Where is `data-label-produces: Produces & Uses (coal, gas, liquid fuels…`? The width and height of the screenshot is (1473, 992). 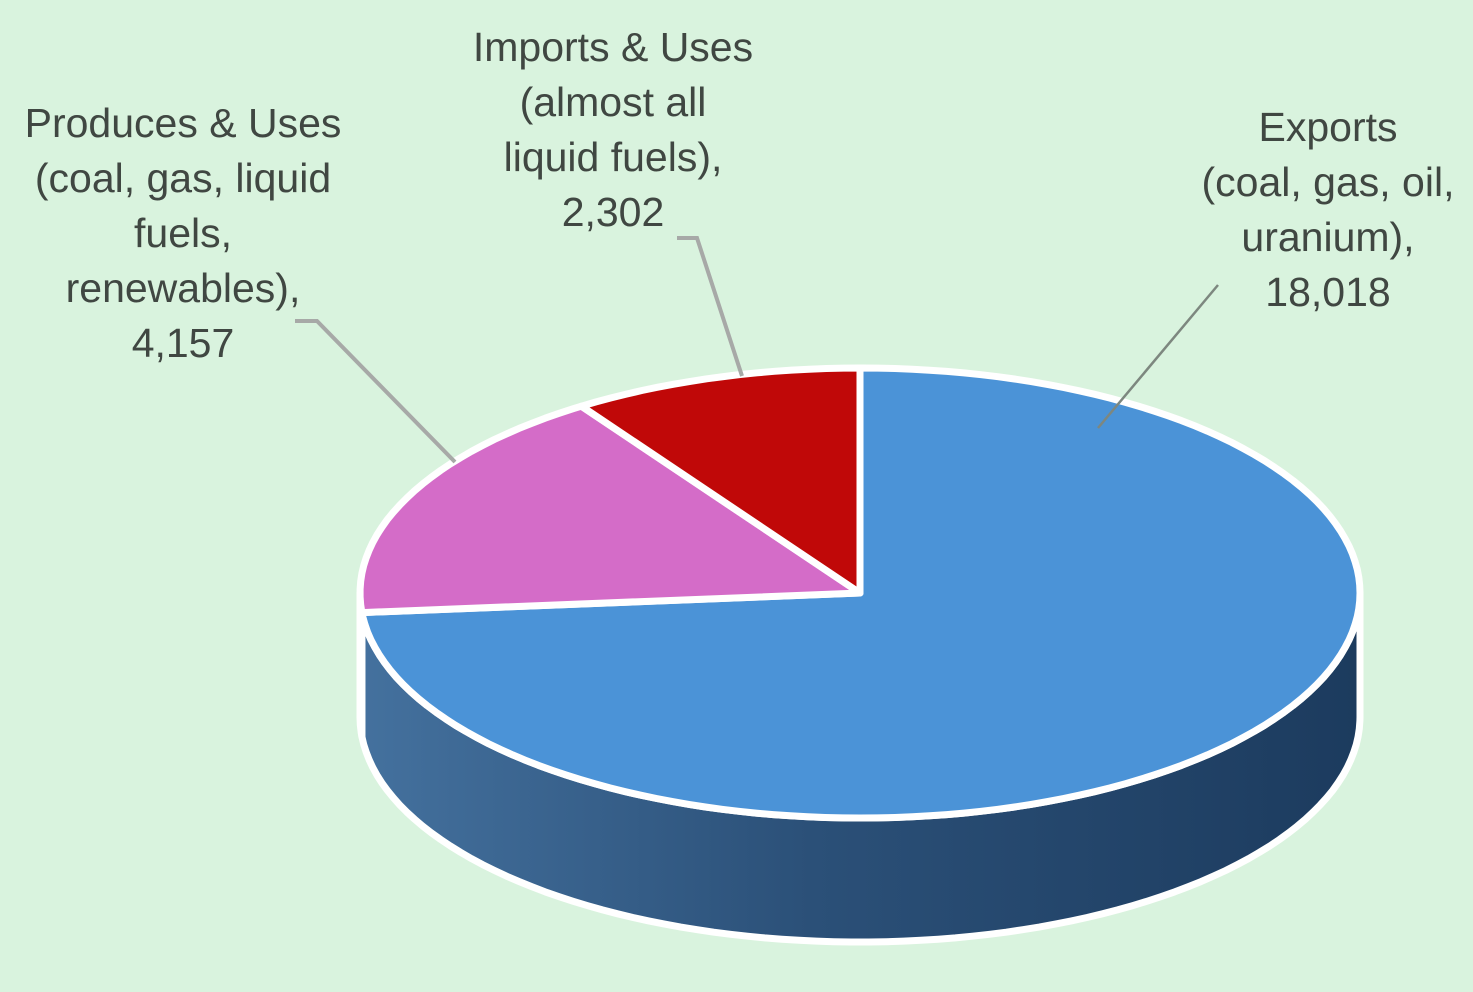 data-label-produces: Produces & Uses (coal, gas, liquid fuels… is located at coordinates (183, 233).